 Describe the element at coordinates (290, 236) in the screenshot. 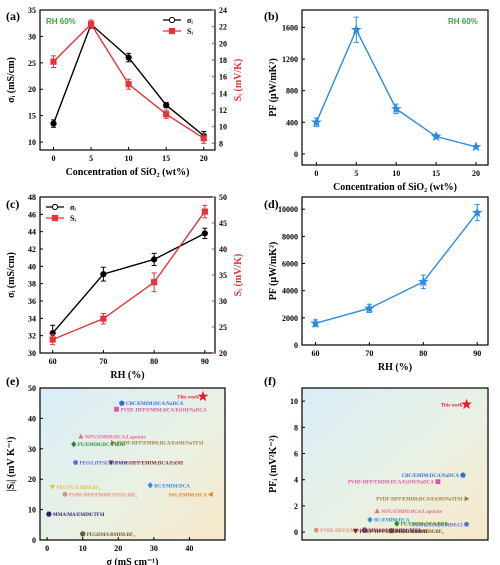

I see `y-tick-label: 8000` at that location.